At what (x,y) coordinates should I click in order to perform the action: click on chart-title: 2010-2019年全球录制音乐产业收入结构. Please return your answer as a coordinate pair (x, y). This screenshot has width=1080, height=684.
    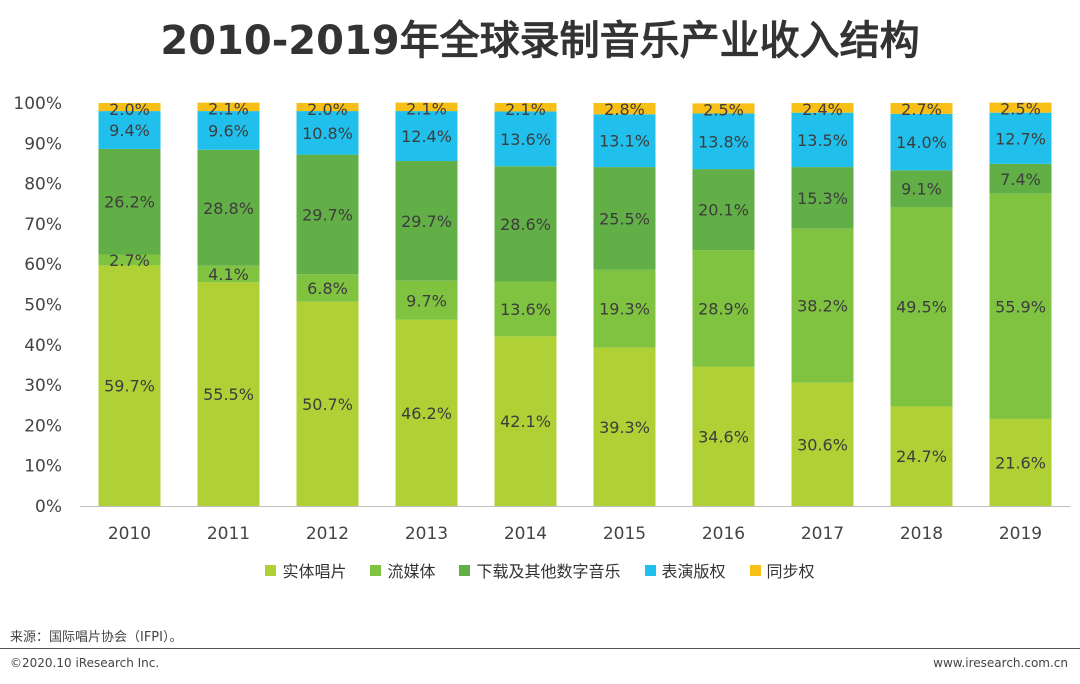
    Looking at the image, I should click on (540, 41).